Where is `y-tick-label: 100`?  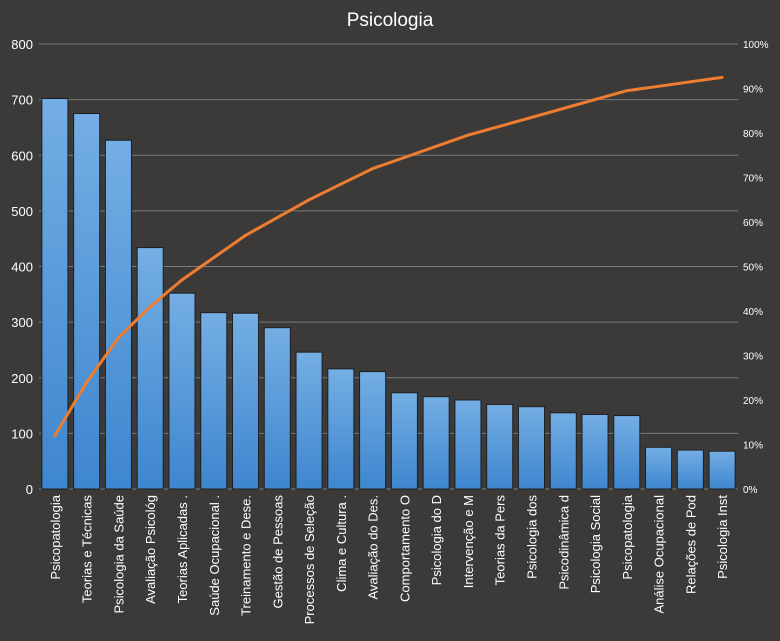
y-tick-label: 100 is located at coordinates (22, 433).